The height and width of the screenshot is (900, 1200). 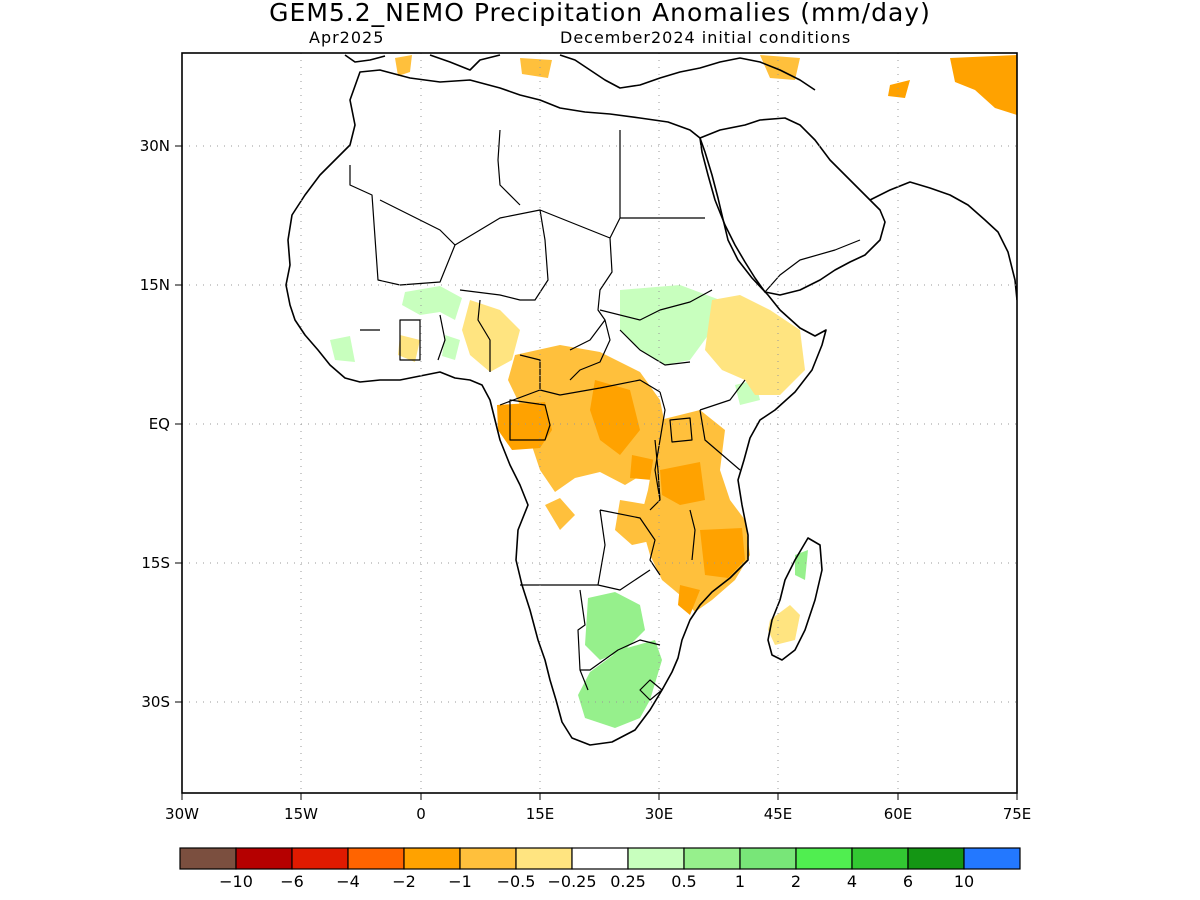 What do you see at coordinates (598, 814) in the screenshot?
I see `x-axis-labels: 30W 15W 0 15E 30E 45E 60E 75E` at bounding box center [598, 814].